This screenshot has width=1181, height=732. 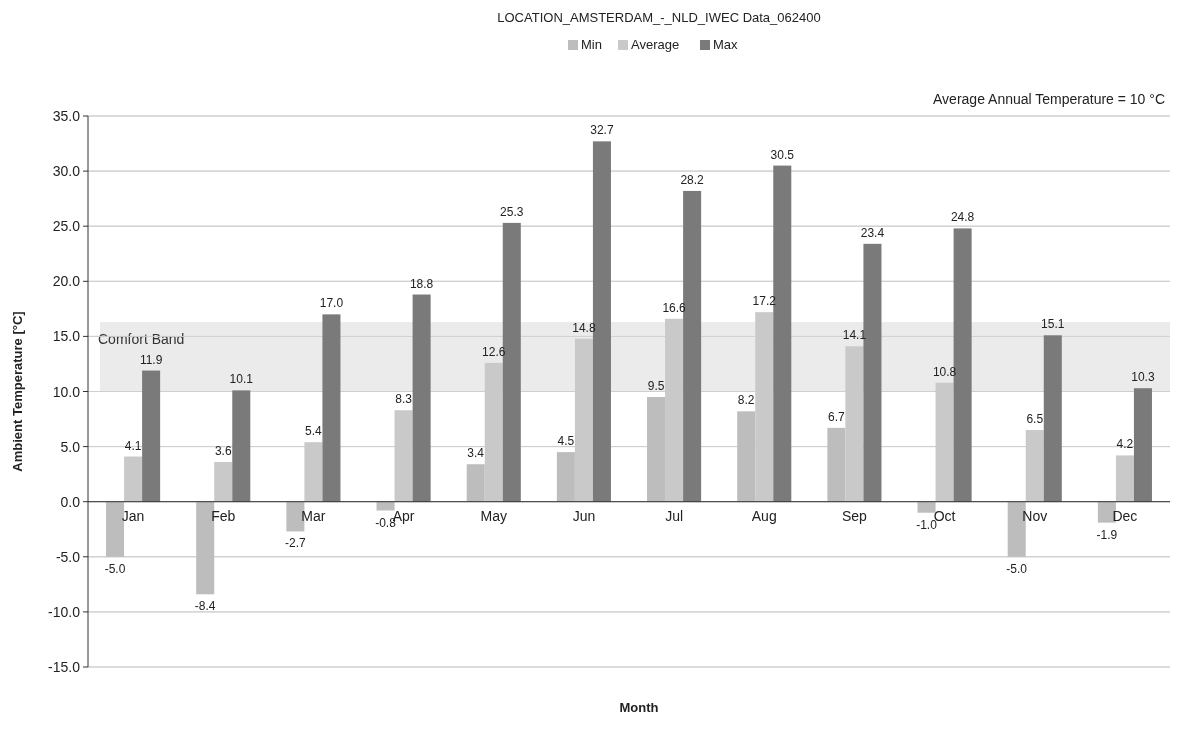 What do you see at coordinates (66, 281) in the screenshot?
I see `y-tick-label: 20.0` at bounding box center [66, 281].